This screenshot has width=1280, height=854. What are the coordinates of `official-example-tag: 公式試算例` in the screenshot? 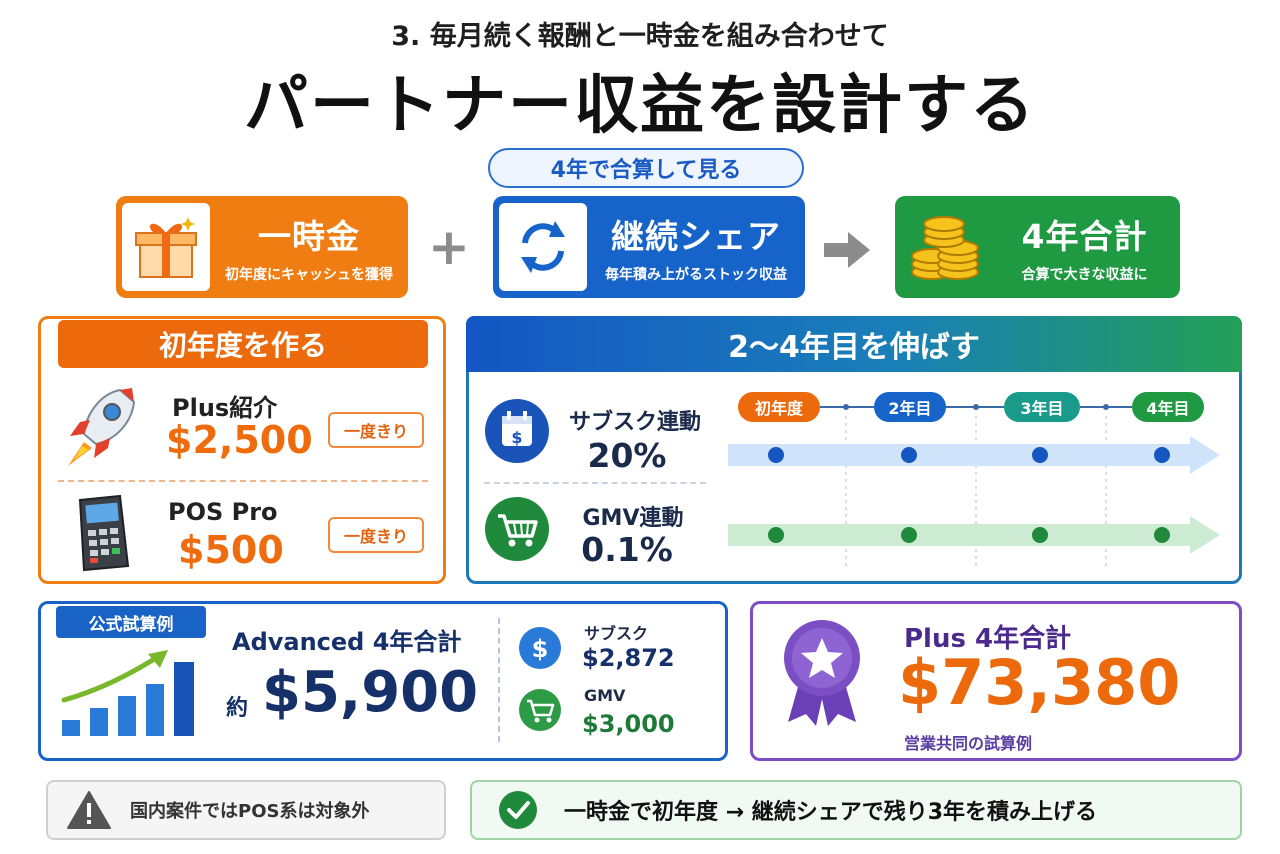 It's located at (131, 622).